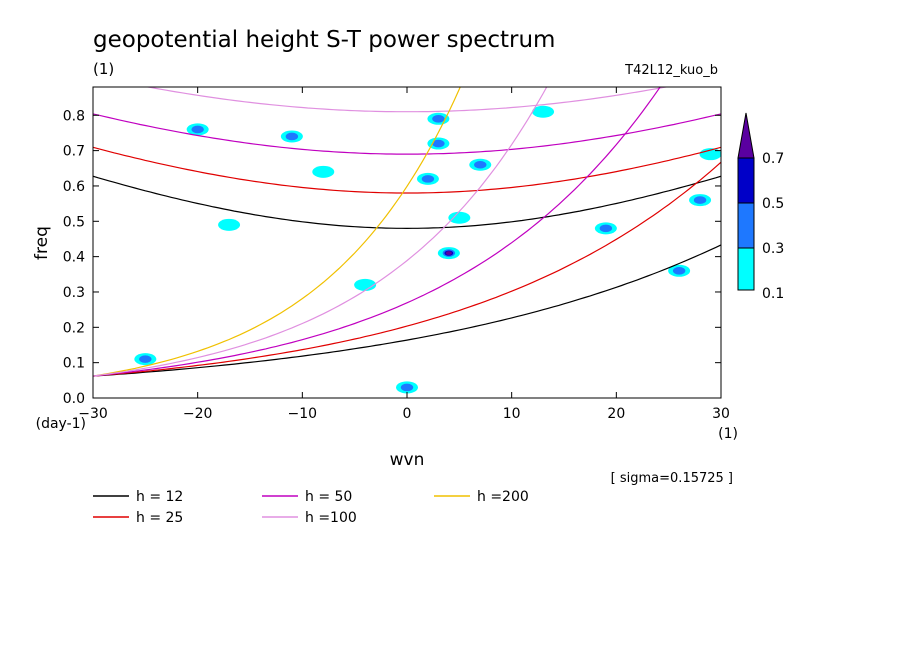  What do you see at coordinates (103, 69) in the screenshot?
I see `chart-subtitle-left: (1)` at bounding box center [103, 69].